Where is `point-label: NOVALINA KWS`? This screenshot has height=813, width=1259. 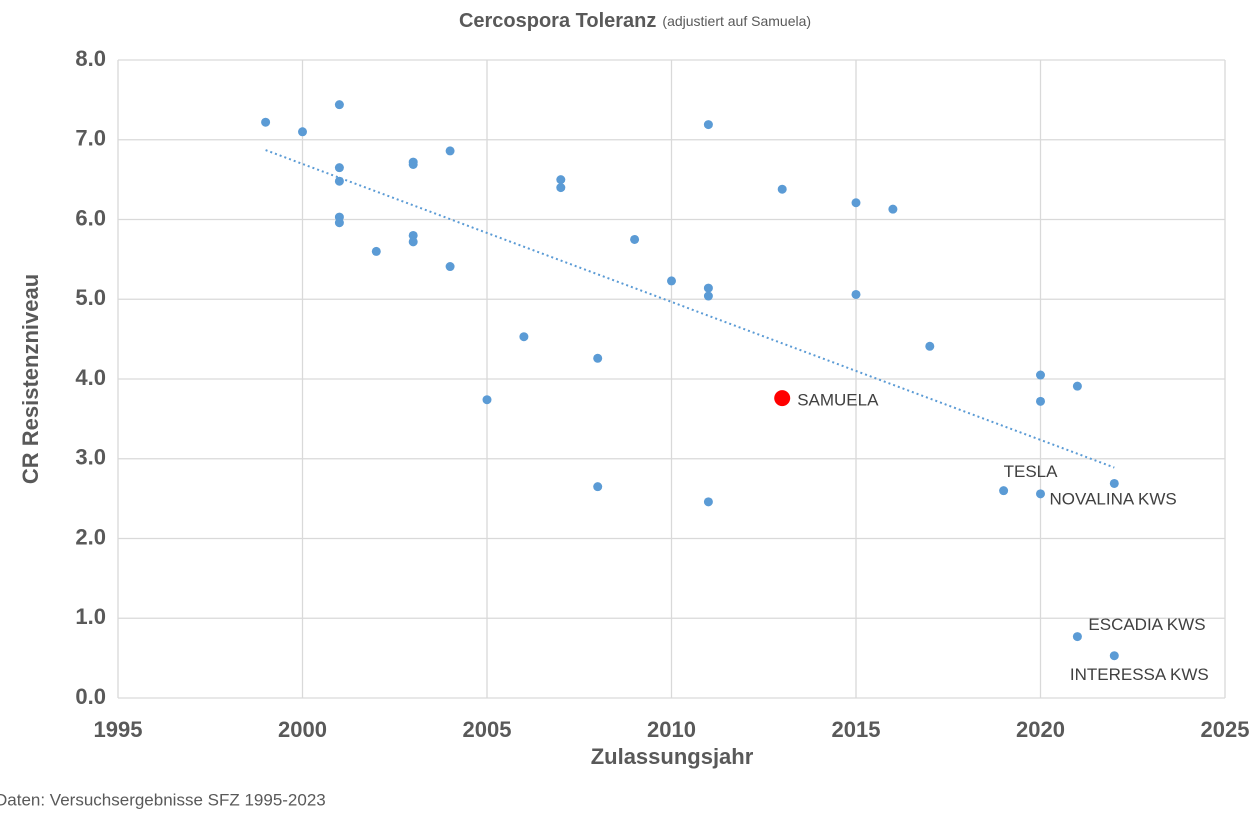 point-label: NOVALINA KWS is located at coordinates (1113, 498).